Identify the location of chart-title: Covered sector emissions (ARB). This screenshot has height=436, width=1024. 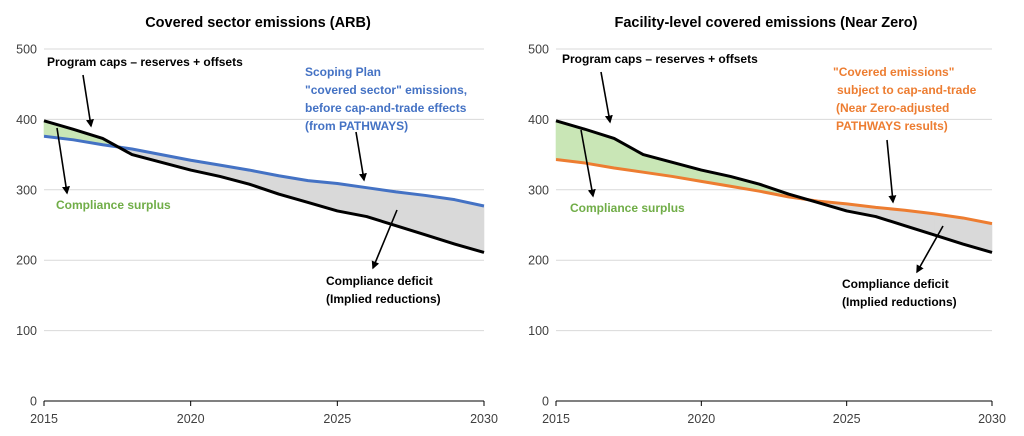
(258, 23).